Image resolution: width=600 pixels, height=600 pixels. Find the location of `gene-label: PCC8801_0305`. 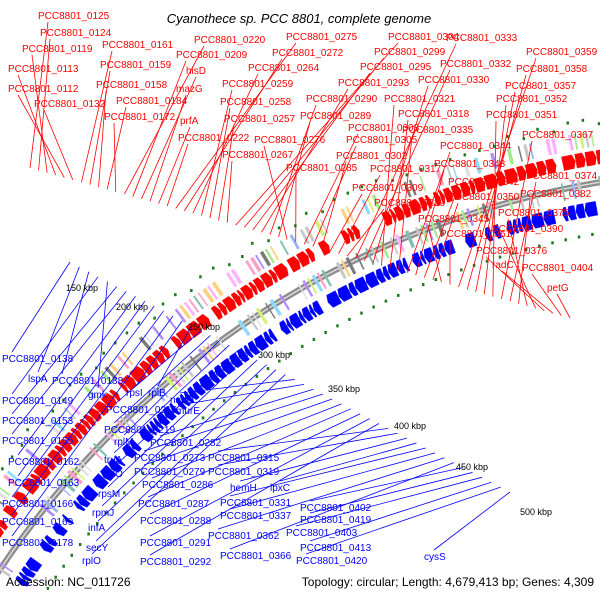

gene-label: PCC8801_0305 is located at coordinates (382, 140).